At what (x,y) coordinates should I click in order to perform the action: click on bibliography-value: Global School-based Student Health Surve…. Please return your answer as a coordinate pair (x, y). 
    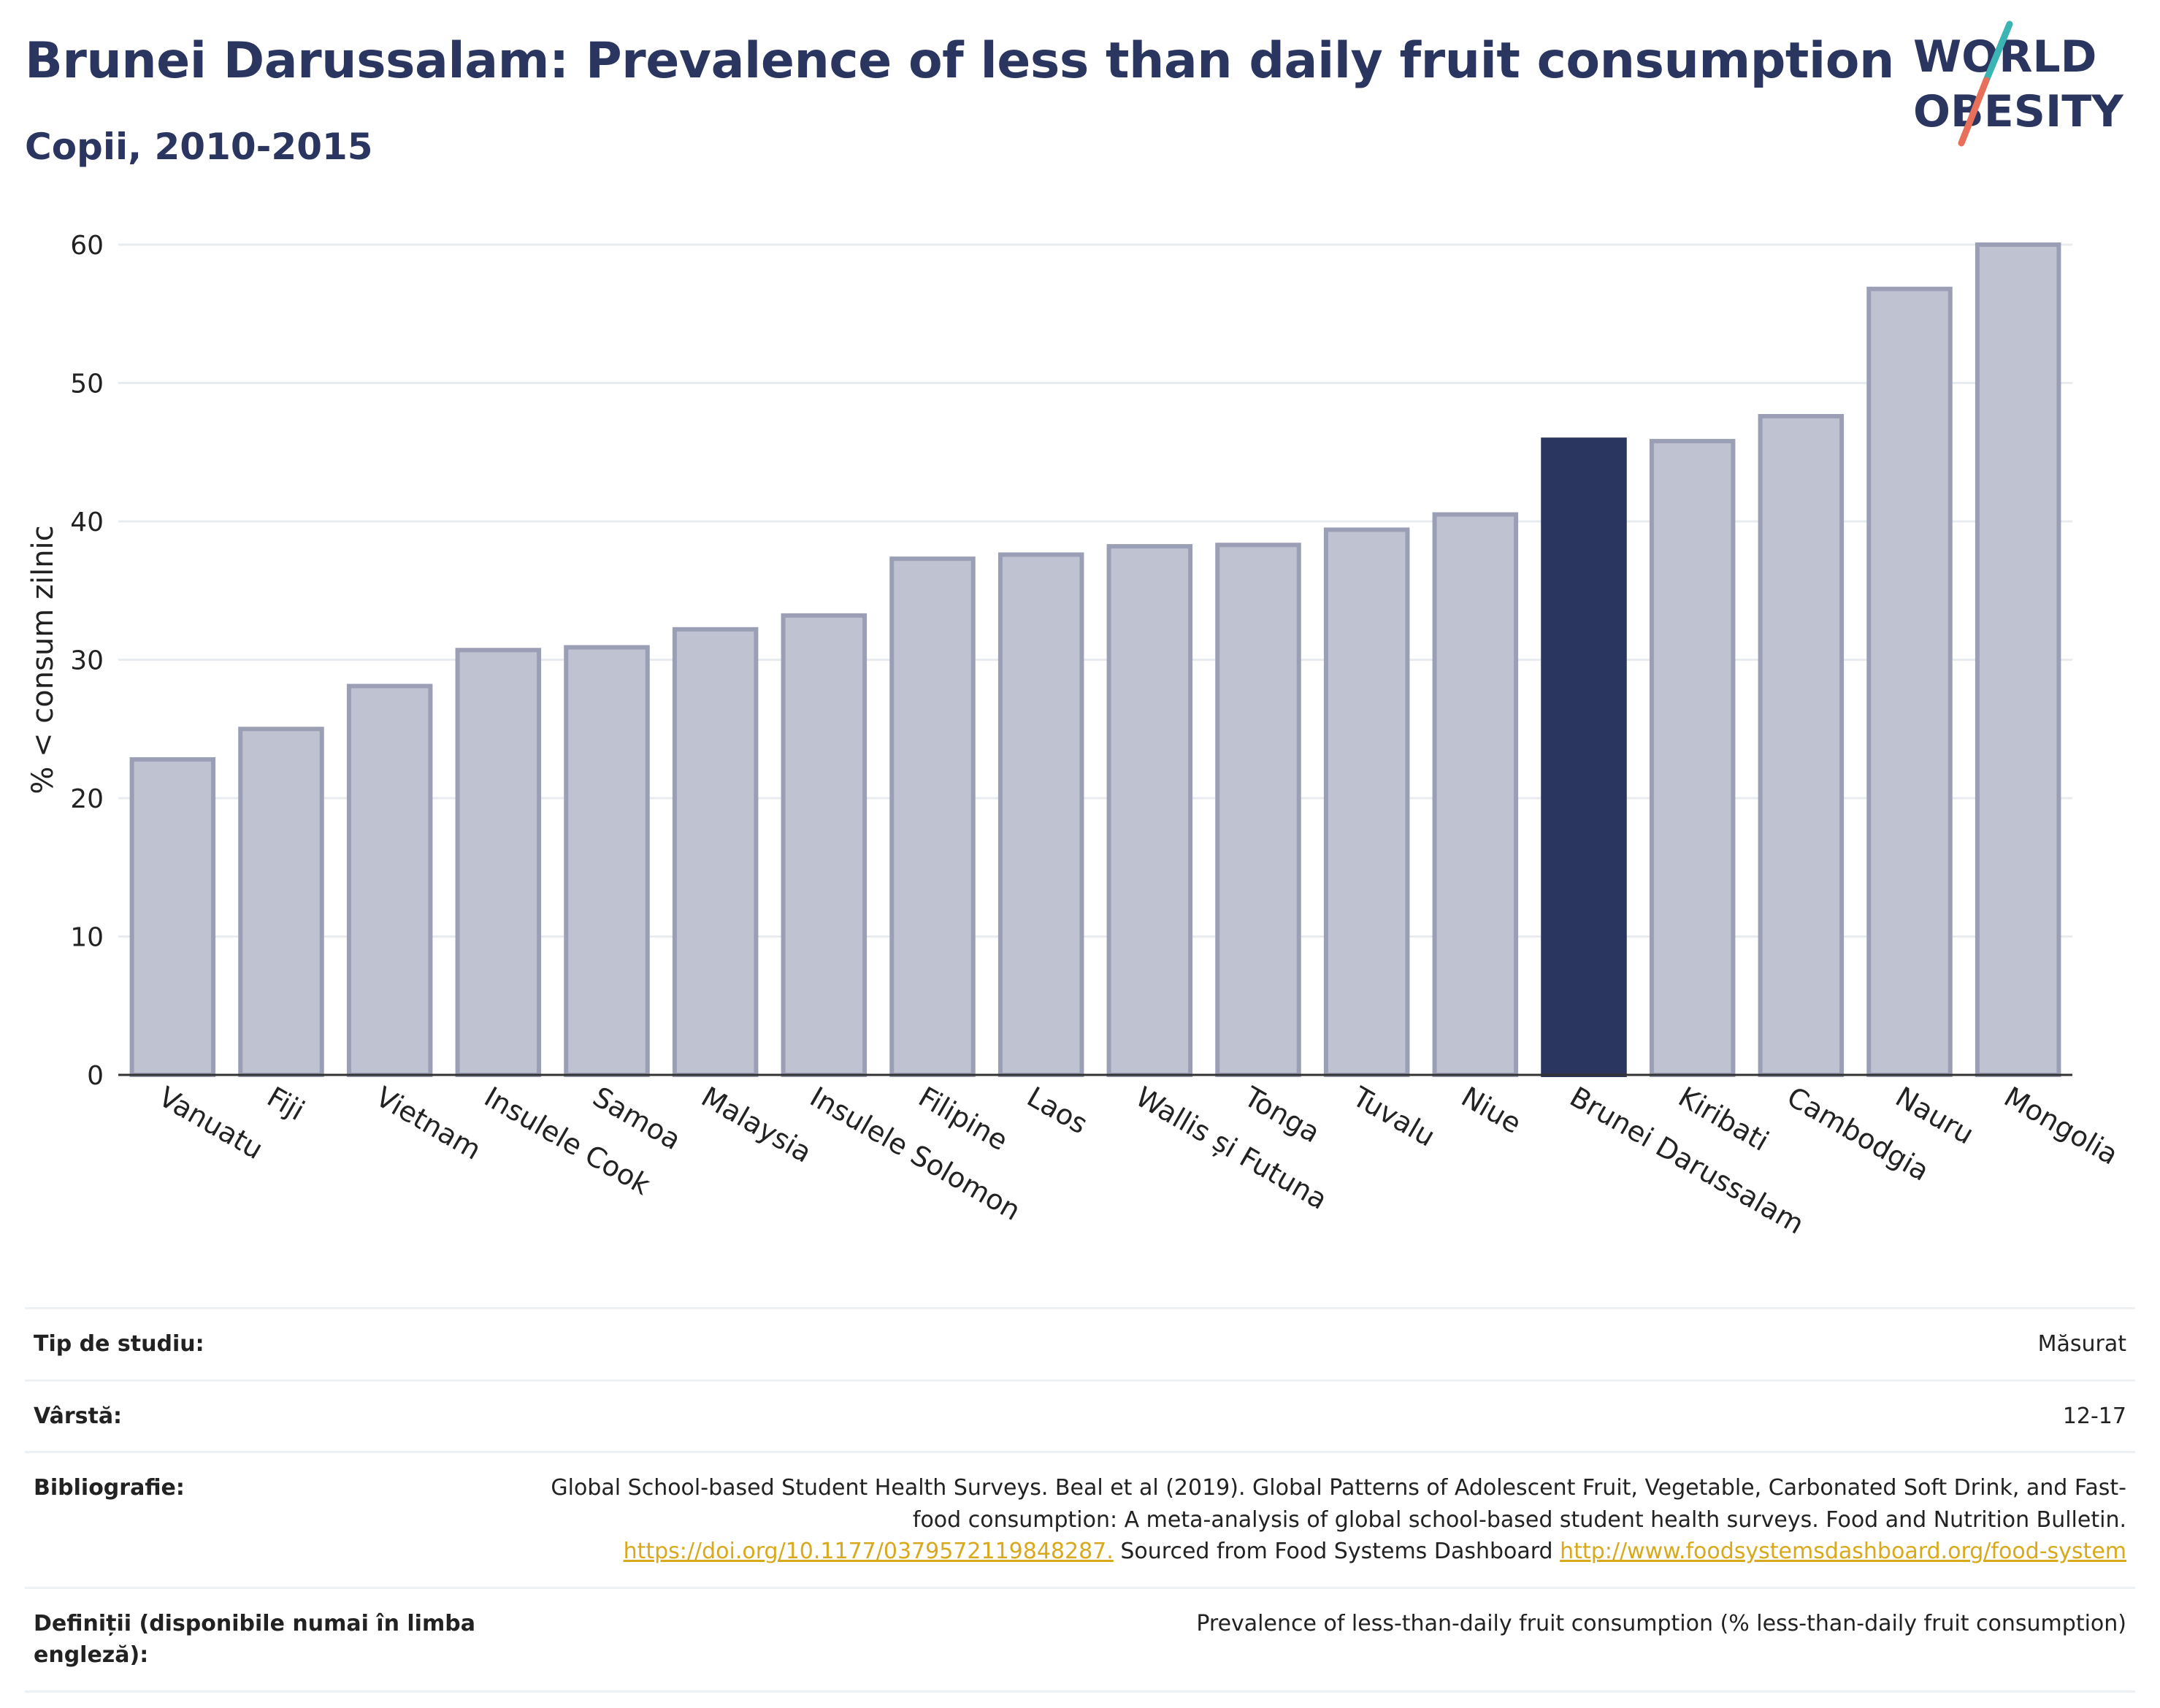
    Looking at the image, I should click on (1315, 1519).